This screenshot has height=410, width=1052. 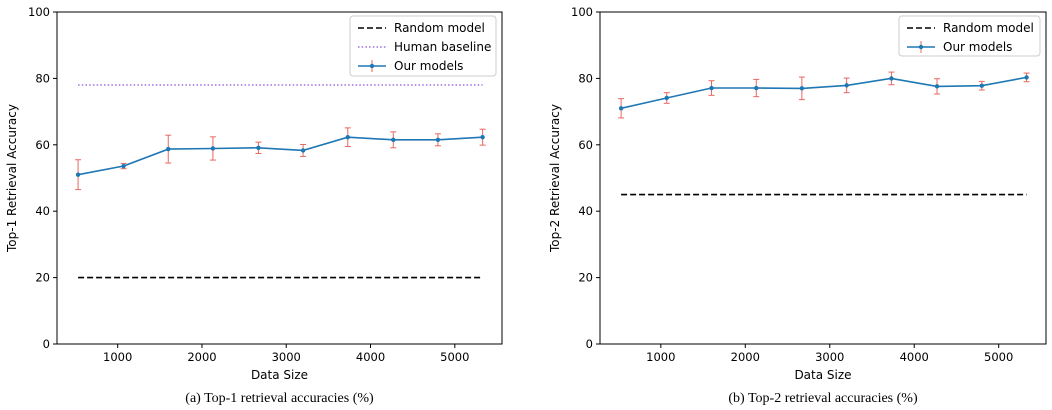 I want to click on legend-label: Human baseline, so click(x=442, y=47).